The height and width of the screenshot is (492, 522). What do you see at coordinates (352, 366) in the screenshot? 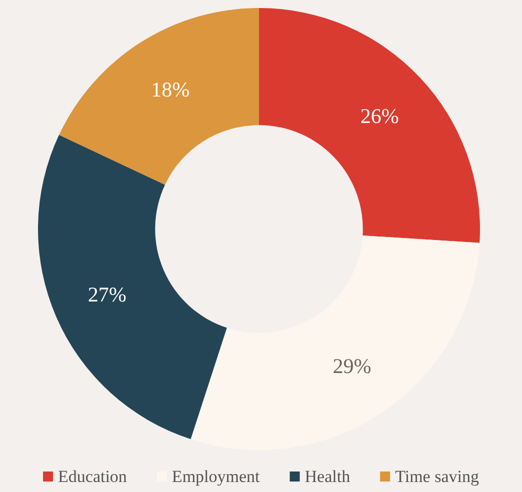
I see `data-label: 29%` at bounding box center [352, 366].